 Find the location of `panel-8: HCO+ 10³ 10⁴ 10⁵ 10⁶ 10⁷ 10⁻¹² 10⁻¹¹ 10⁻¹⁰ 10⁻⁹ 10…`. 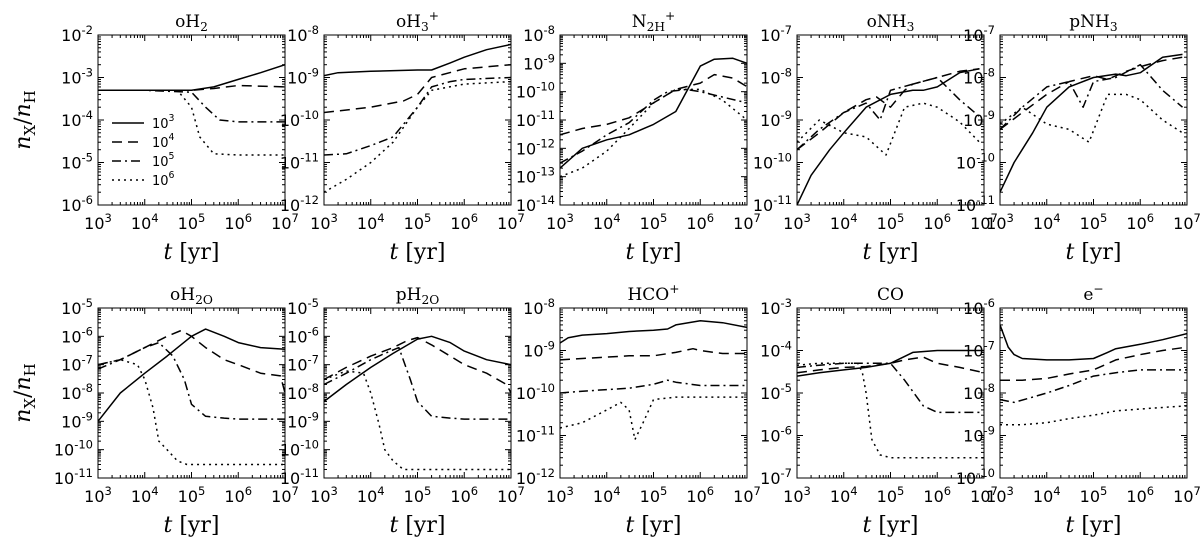

panel-8: HCO+ 10³ 10⁴ 10⁵ 10⁶ 10⁷ 10⁻¹² 10⁻¹¹ 10⁻¹⁰ 10⁻⁹ 10… is located at coordinates (638, 410).